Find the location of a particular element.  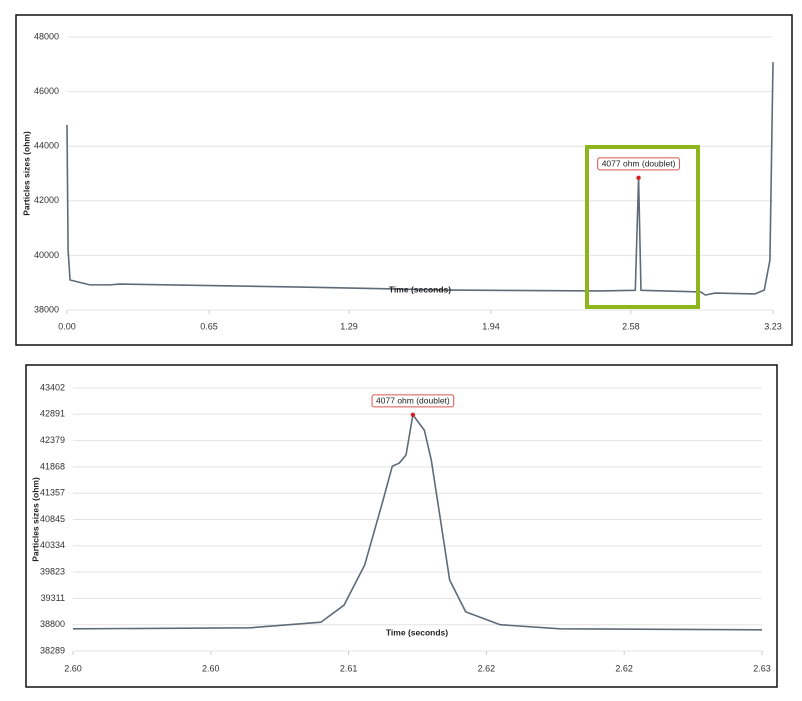

y-tick-label: 42379 is located at coordinates (52, 440).